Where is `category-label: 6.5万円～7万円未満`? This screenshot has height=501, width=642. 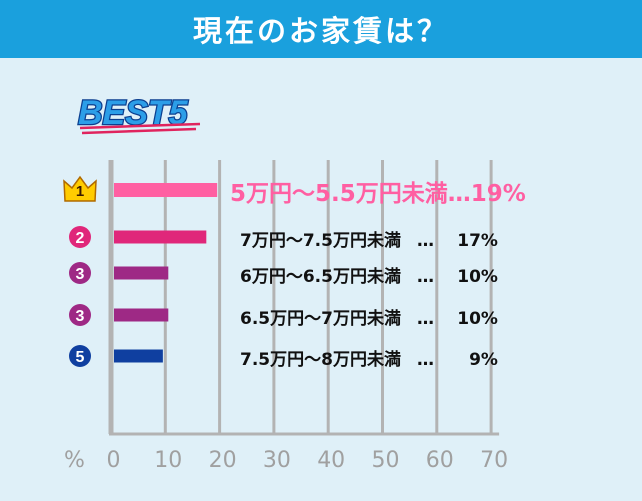 category-label: 6.5万円～7万円未満 is located at coordinates (320, 319).